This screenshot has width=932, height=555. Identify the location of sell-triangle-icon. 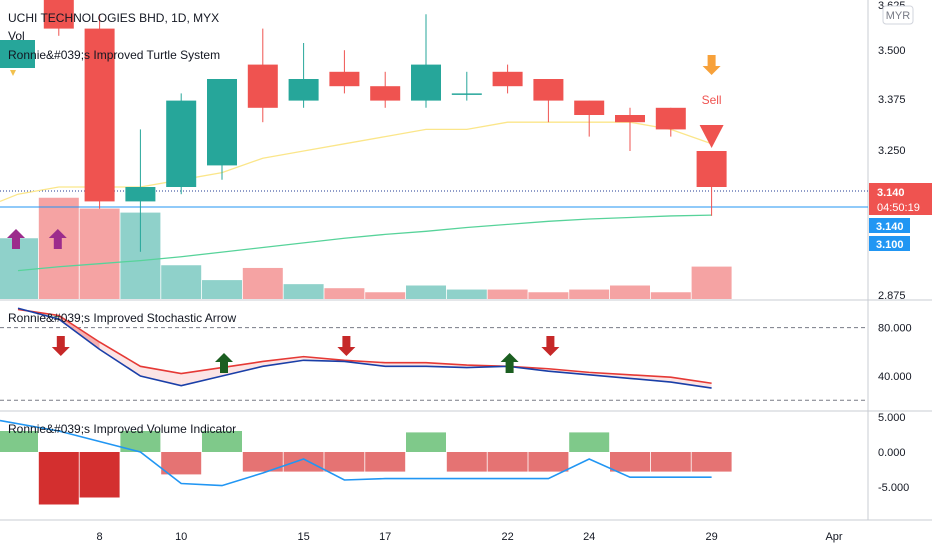
(711, 136).